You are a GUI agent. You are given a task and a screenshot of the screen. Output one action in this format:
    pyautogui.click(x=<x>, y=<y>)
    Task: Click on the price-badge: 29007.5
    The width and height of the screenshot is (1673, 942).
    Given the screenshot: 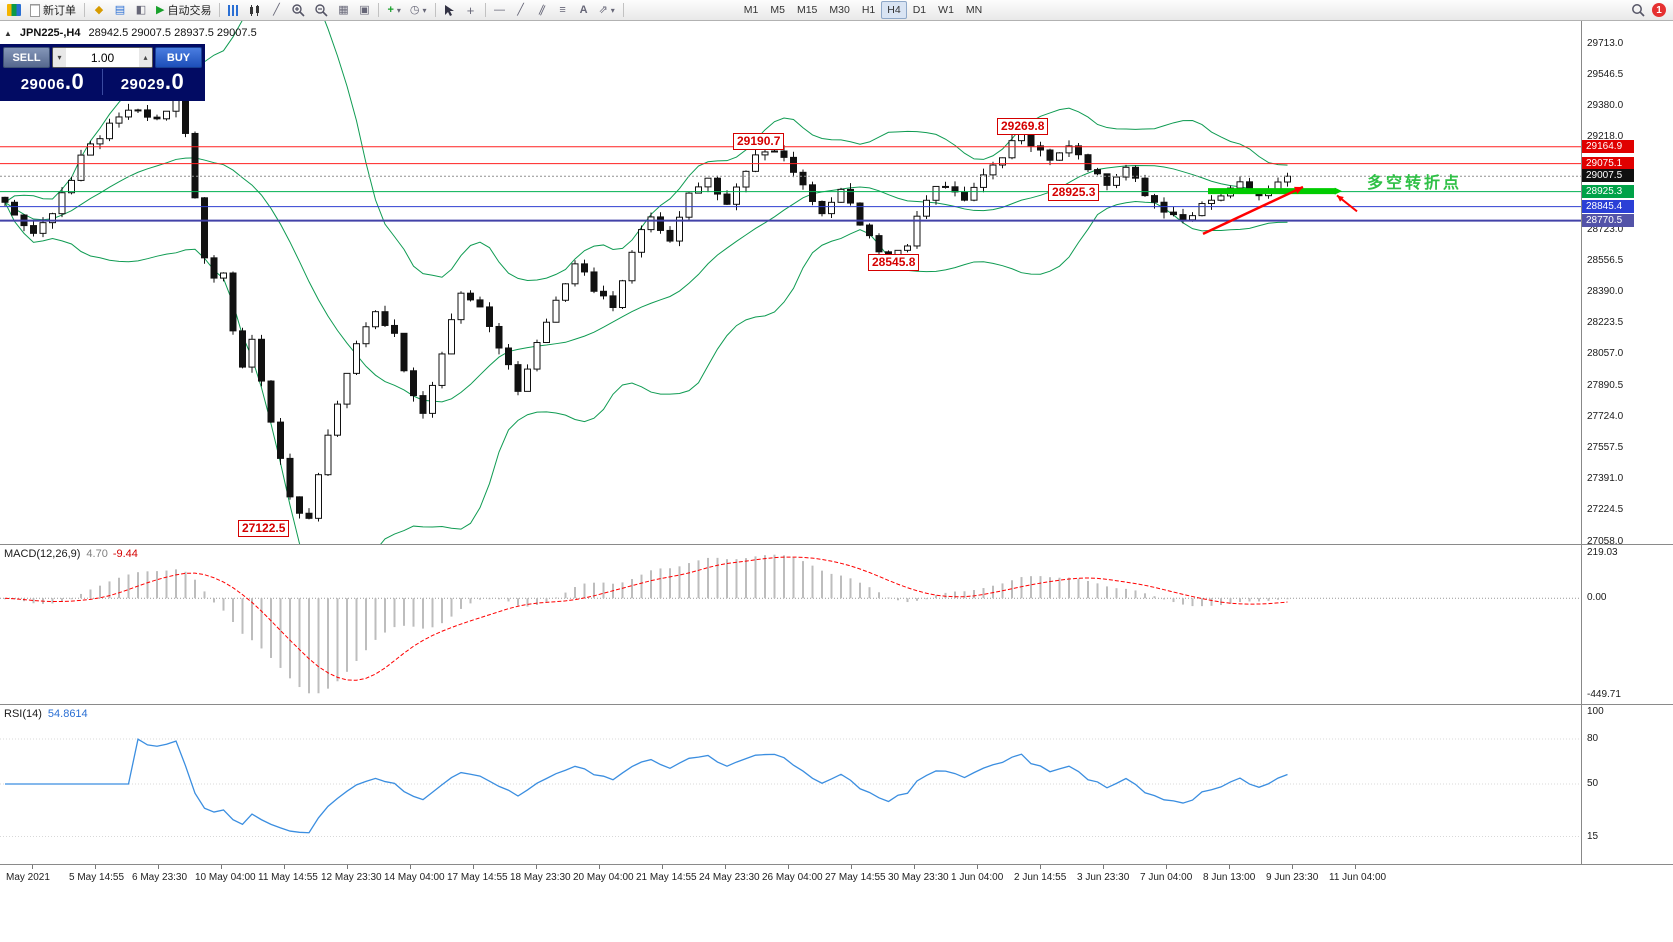 What is the action you would take?
    pyautogui.click(x=1608, y=176)
    